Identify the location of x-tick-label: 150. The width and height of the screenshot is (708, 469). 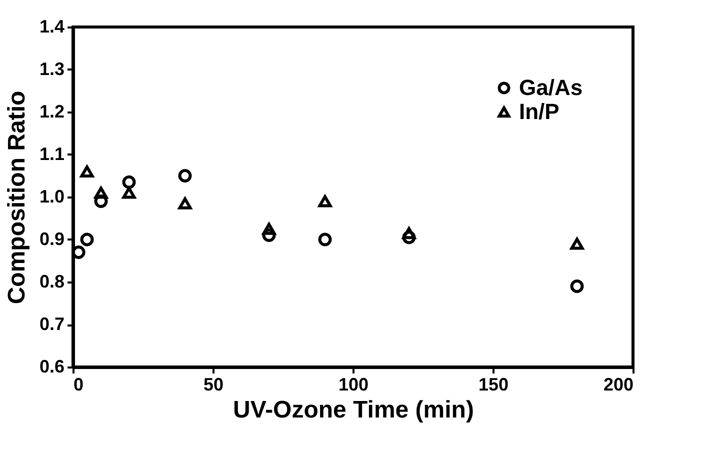
(493, 384).